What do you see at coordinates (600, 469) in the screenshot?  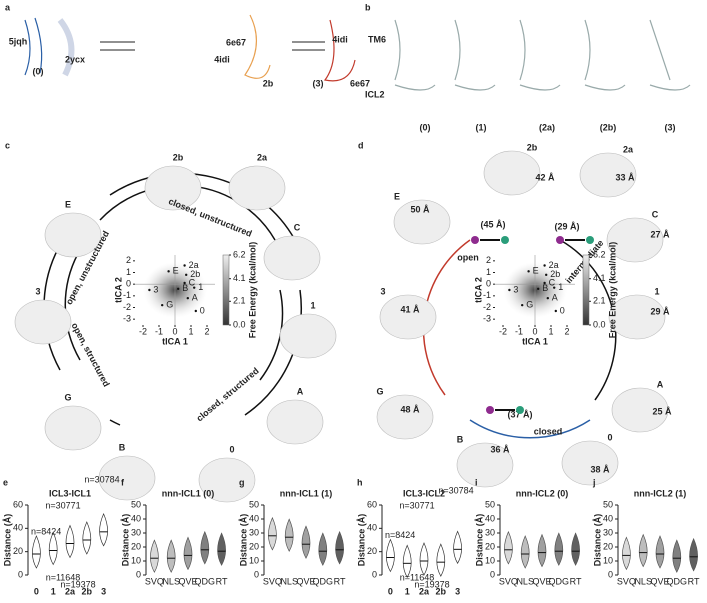 I see `distance-label: 38 Å` at bounding box center [600, 469].